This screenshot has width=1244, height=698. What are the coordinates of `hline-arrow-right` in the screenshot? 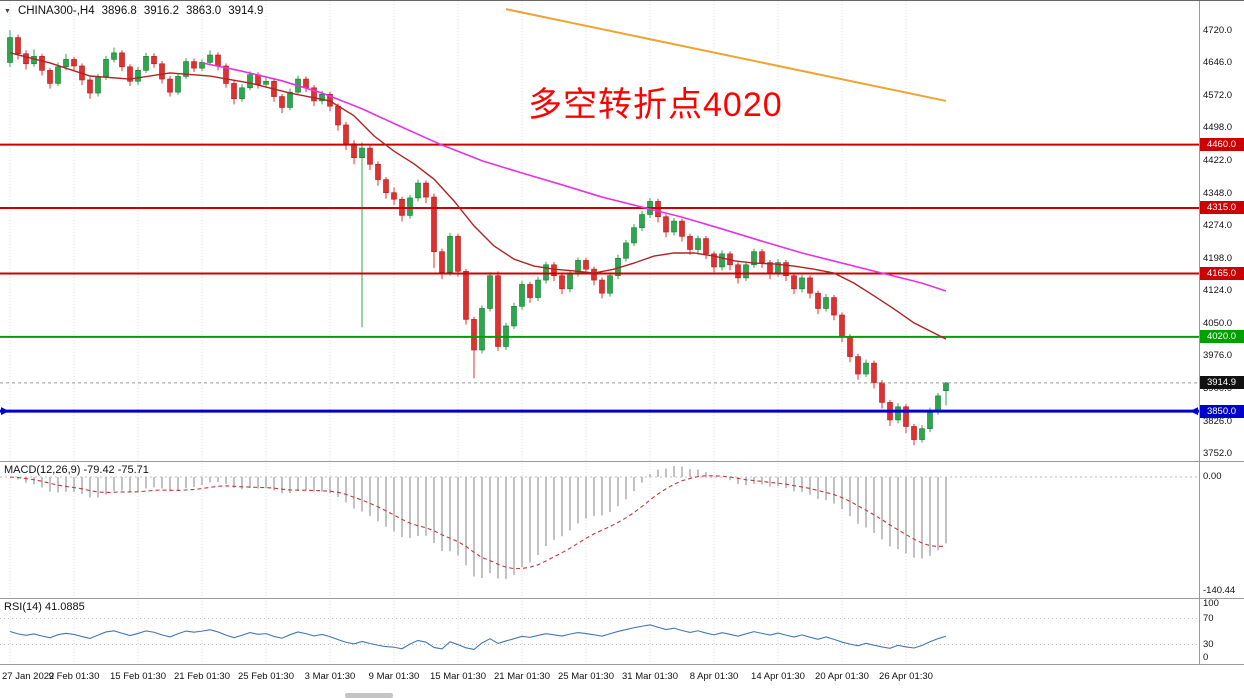 It's located at (1194, 411).